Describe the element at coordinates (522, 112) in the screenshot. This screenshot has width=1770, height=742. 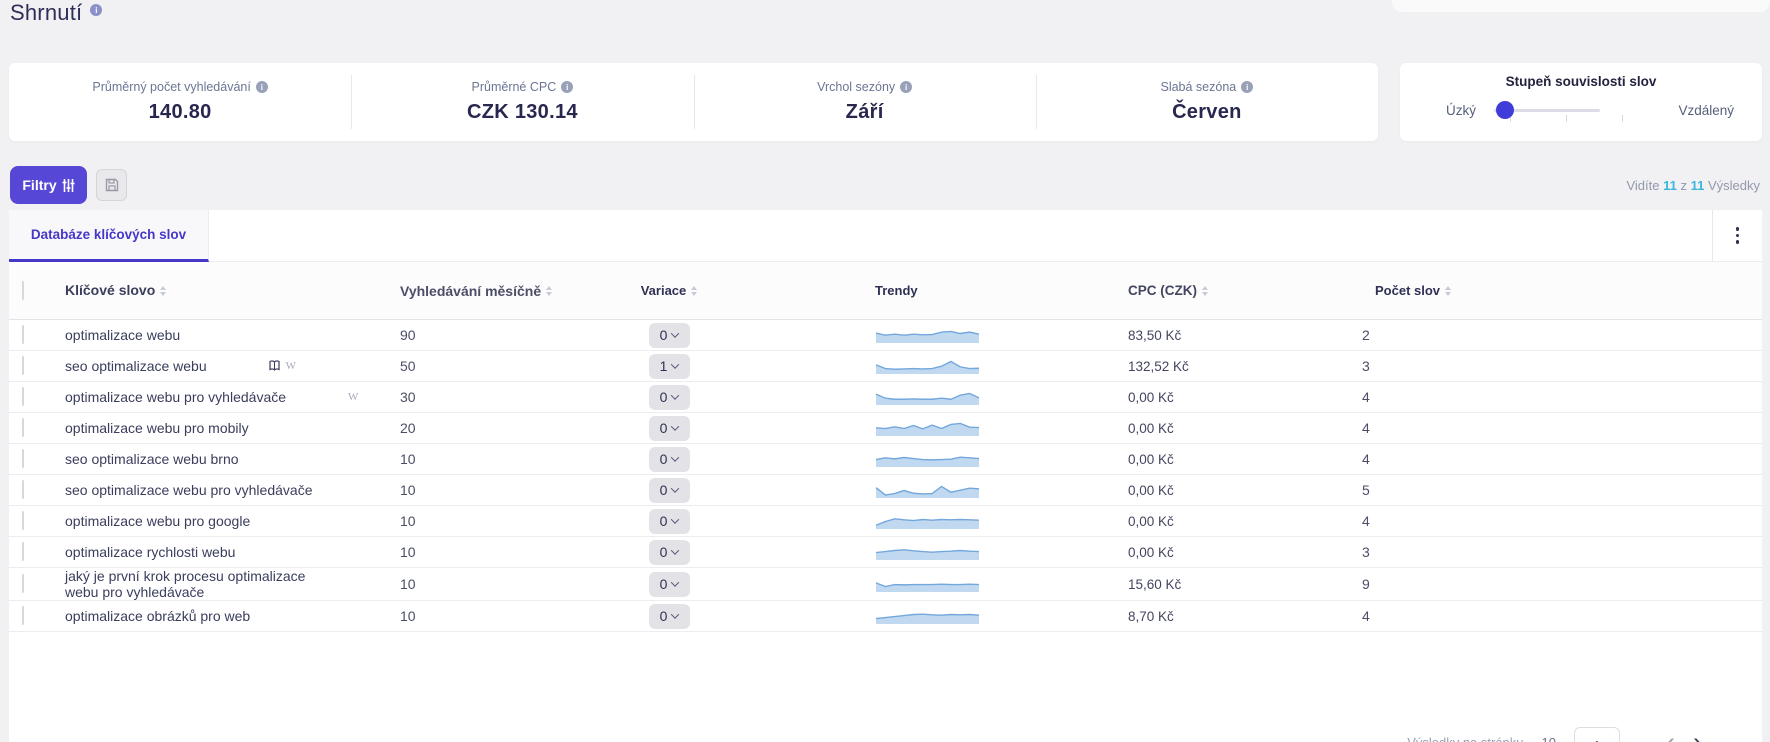
I see `stat-value: CZK 130.14` at that location.